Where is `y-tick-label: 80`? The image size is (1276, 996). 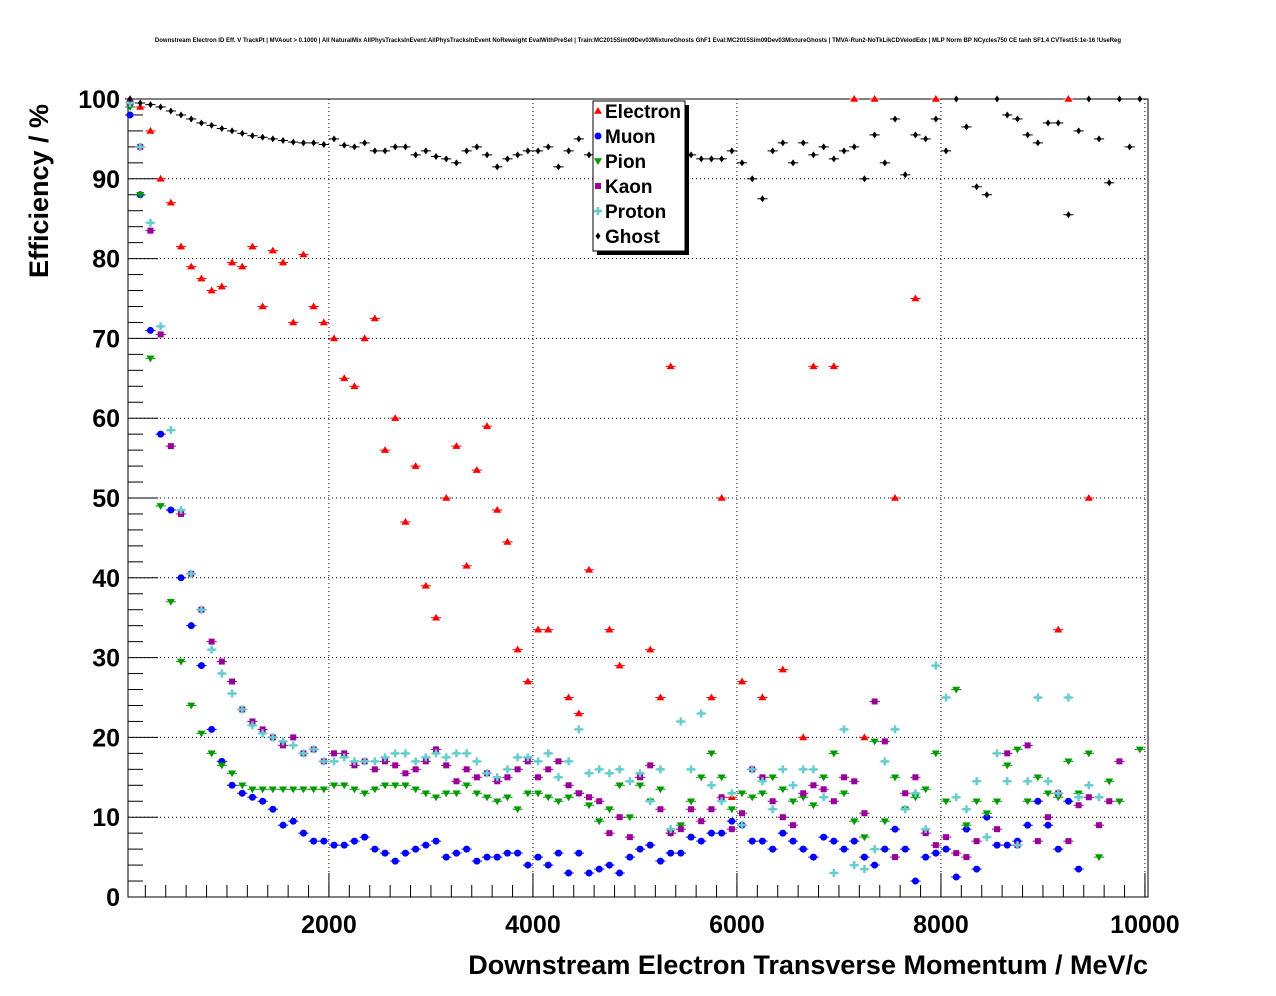 y-tick-label: 80 is located at coordinates (106, 260).